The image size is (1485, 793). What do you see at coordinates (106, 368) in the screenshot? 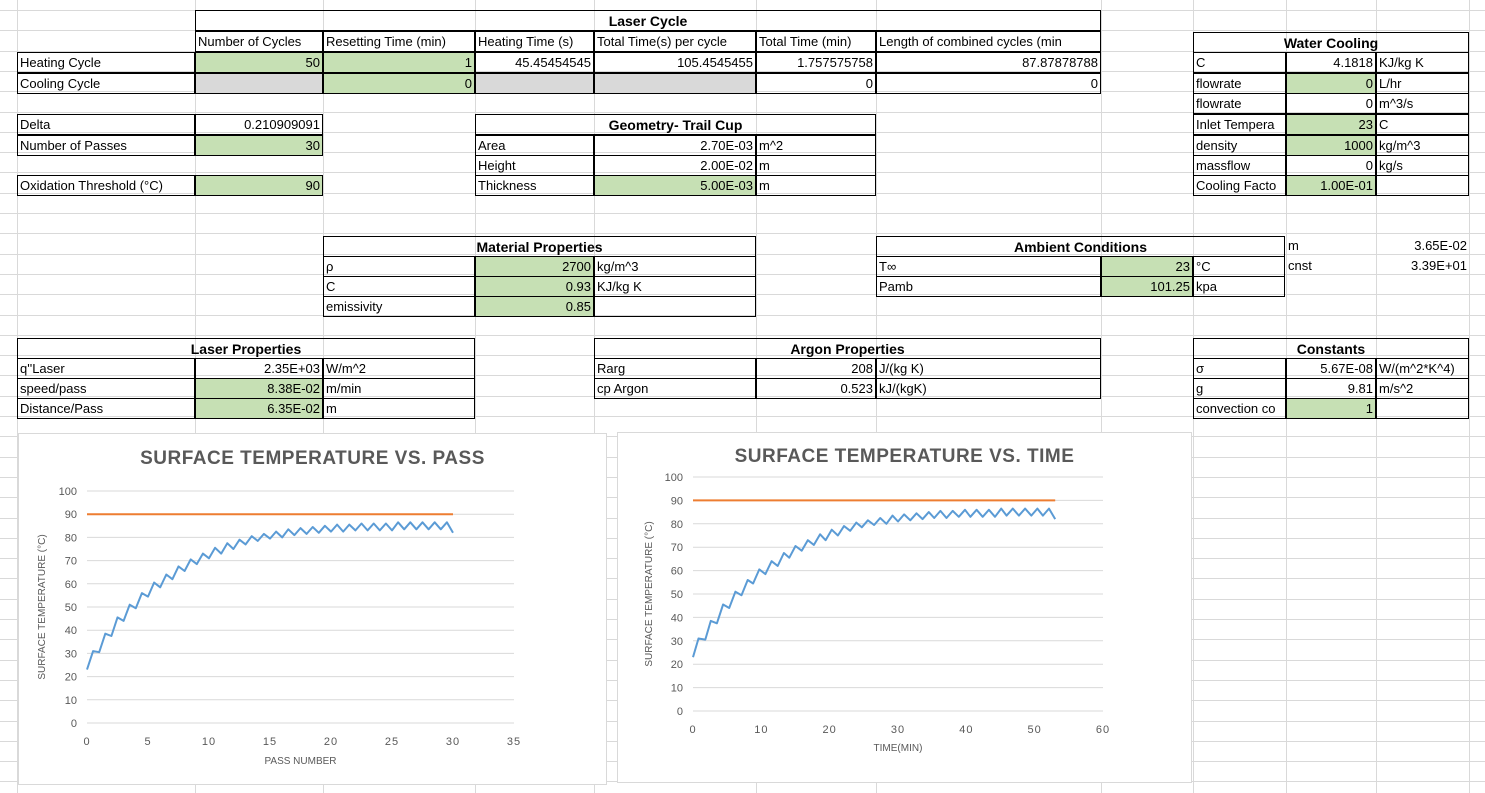
I see `laser-q-label: q''Laser` at bounding box center [106, 368].